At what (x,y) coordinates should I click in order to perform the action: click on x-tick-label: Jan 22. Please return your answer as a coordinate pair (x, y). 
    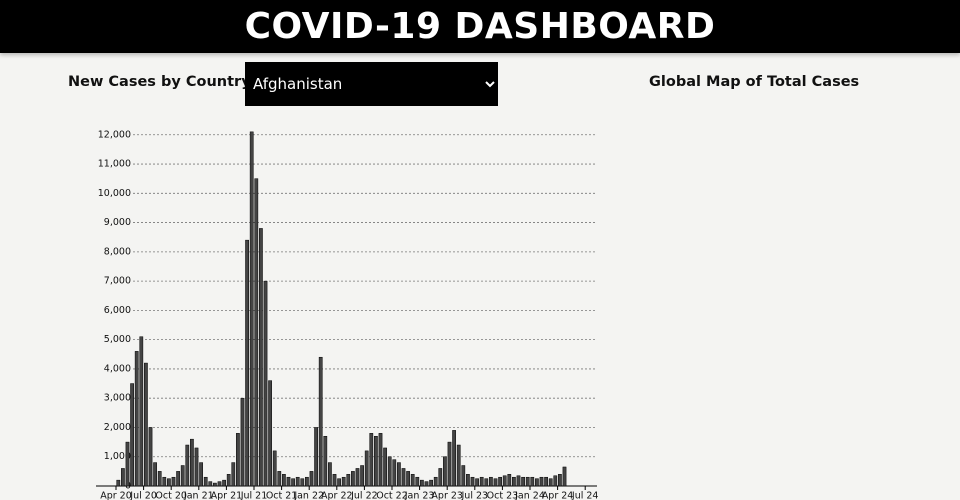
    Looking at the image, I should click on (308, 495).